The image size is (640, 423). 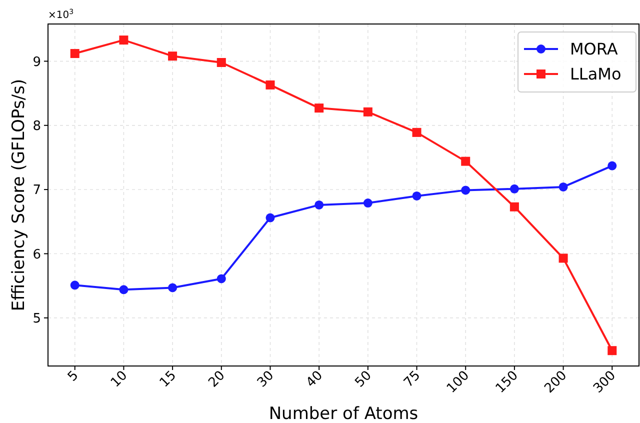 I want to click on y-tick-label: 8, so click(x=36, y=126).